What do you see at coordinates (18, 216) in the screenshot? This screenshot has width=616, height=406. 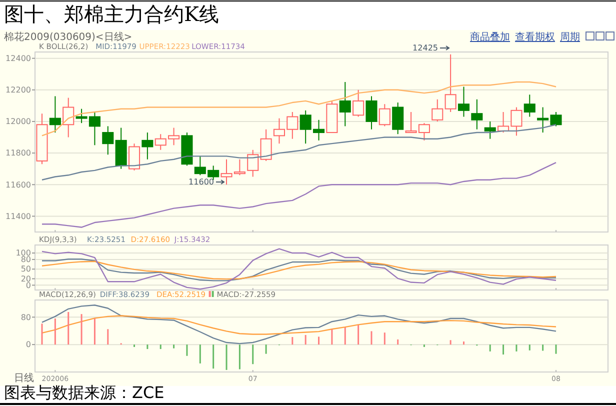 I see `y-tick-label: 11400` at bounding box center [18, 216].